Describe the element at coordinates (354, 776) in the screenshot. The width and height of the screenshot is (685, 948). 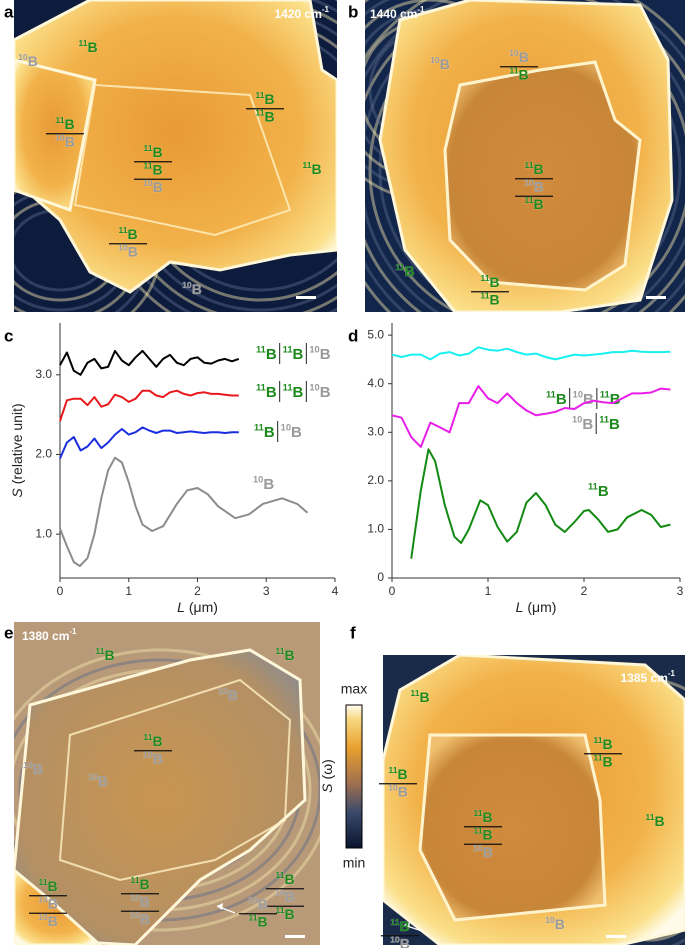
I see `colorbar` at that location.